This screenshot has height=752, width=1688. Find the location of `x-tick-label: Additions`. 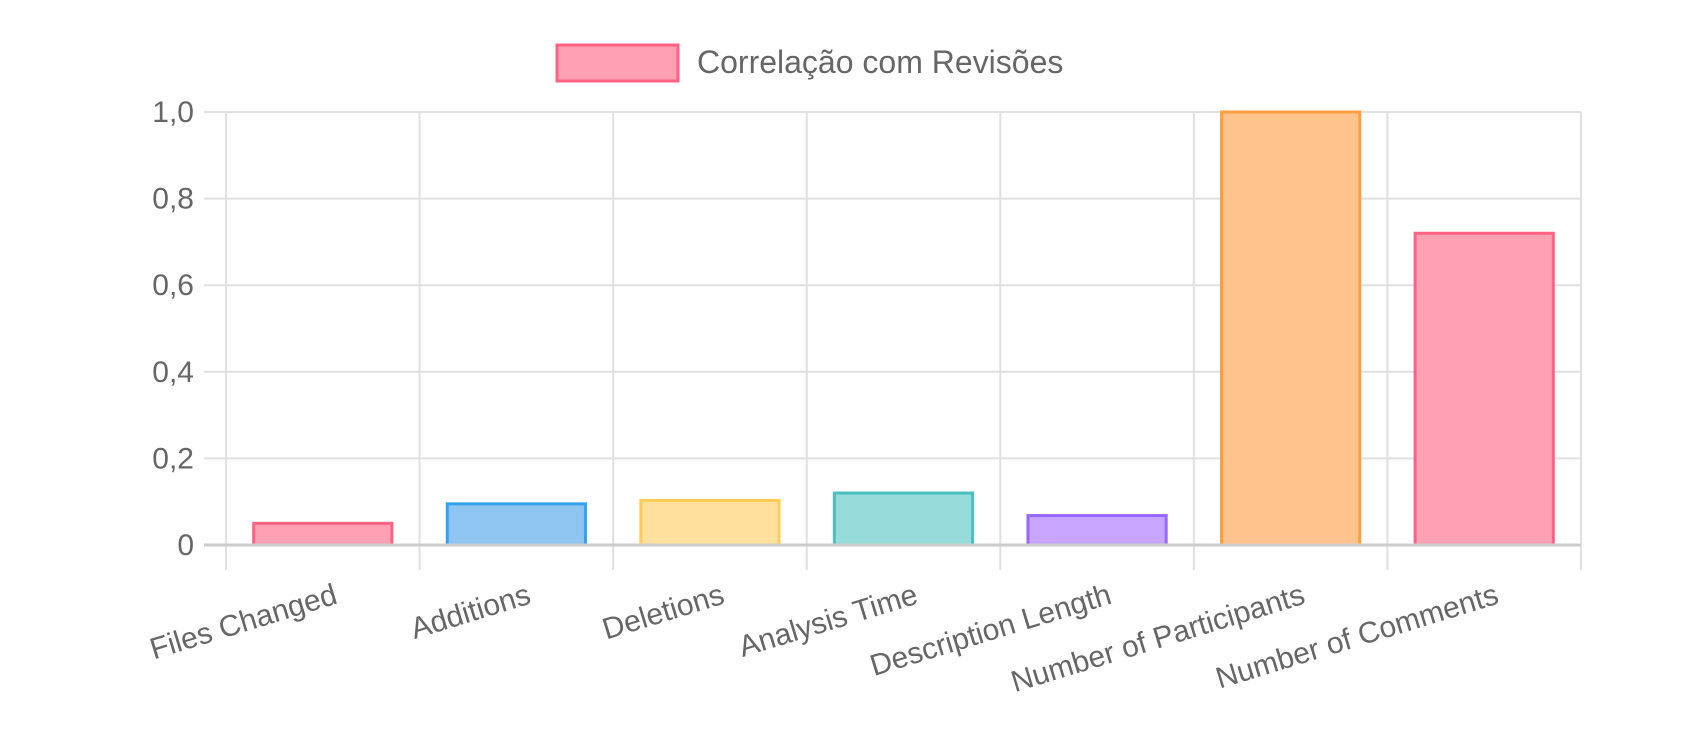

x-tick-label: Additions is located at coordinates (471, 612).